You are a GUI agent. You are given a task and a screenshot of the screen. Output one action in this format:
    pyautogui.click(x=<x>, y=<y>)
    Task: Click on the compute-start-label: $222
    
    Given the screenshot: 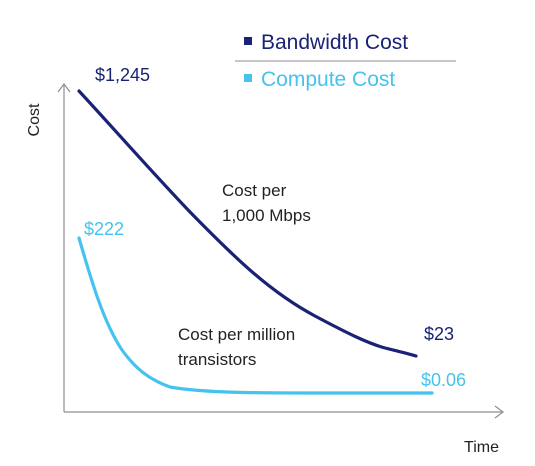 What is the action you would take?
    pyautogui.click(x=104, y=229)
    